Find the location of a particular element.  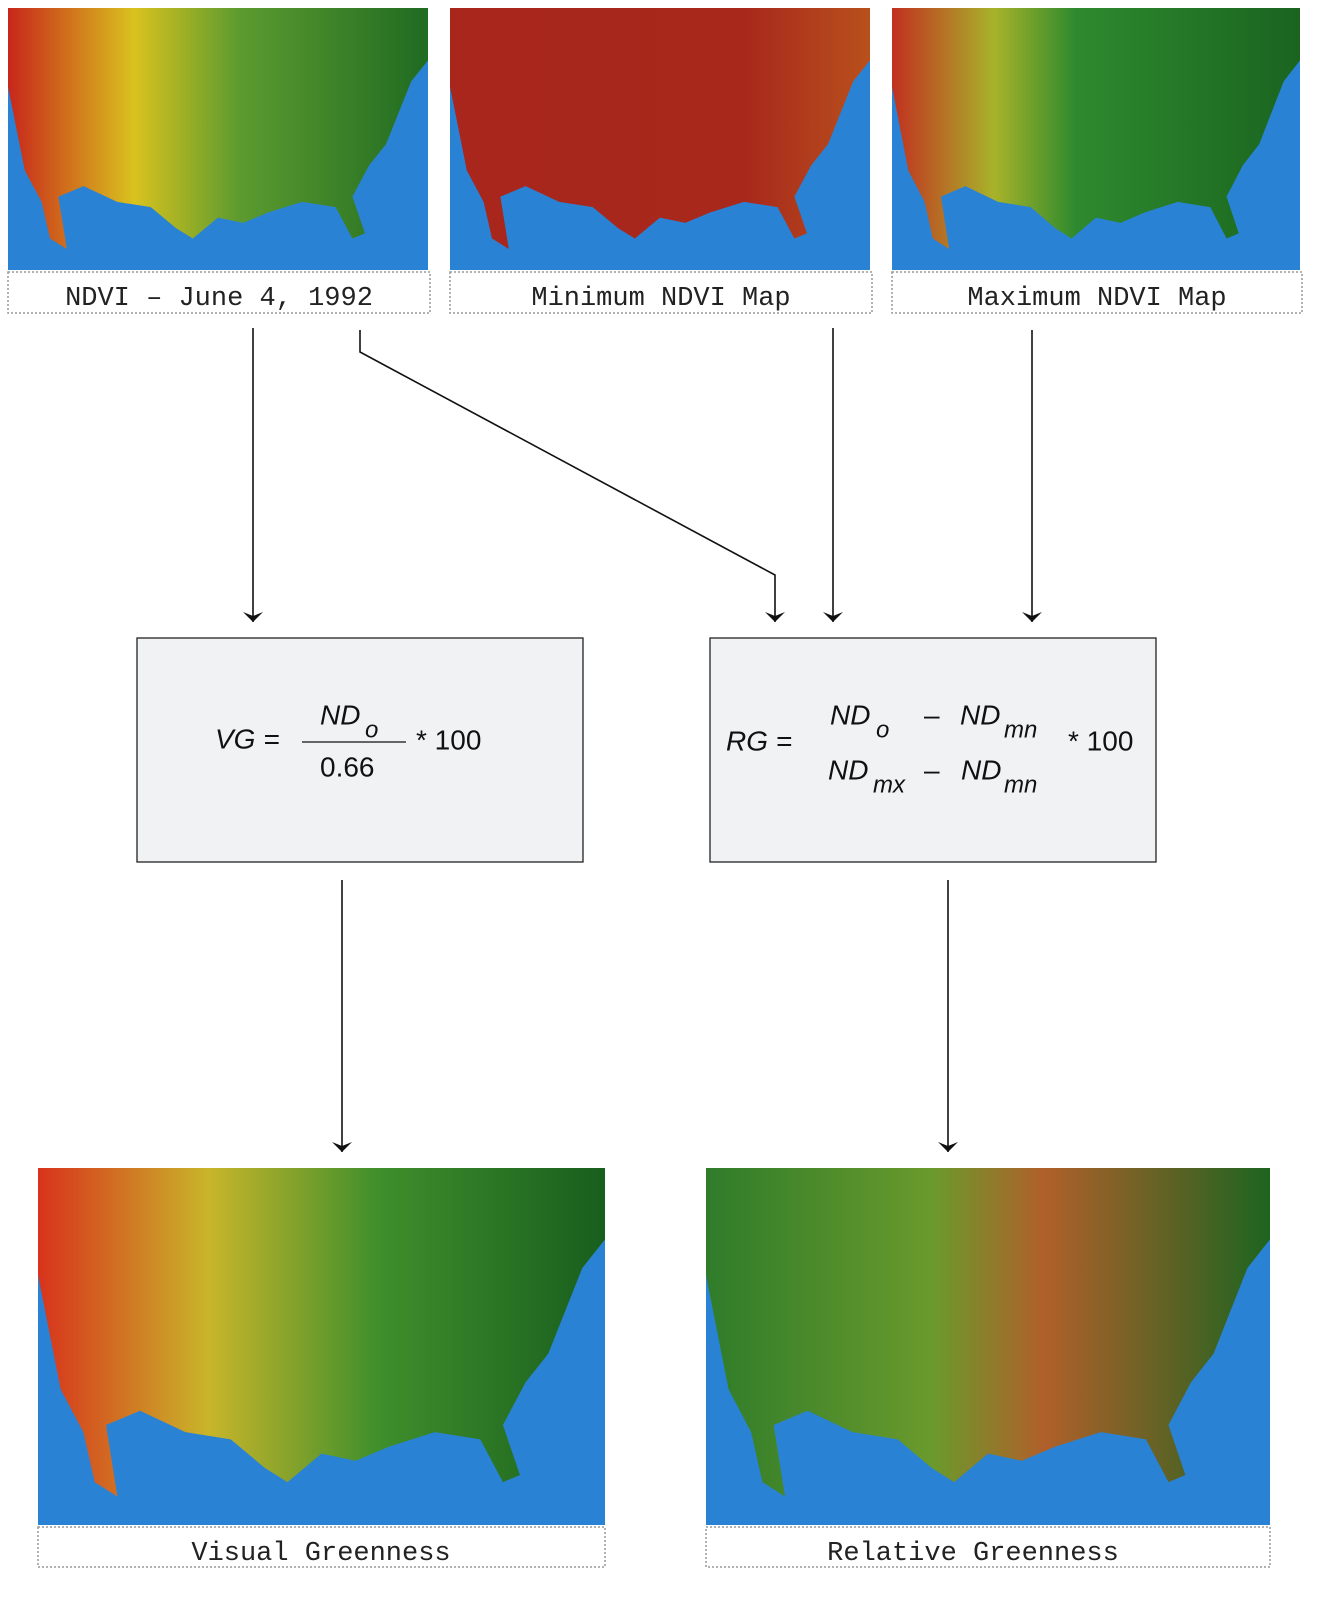

map-relative-greenness: Relative Greenness is located at coordinates (988, 1368).